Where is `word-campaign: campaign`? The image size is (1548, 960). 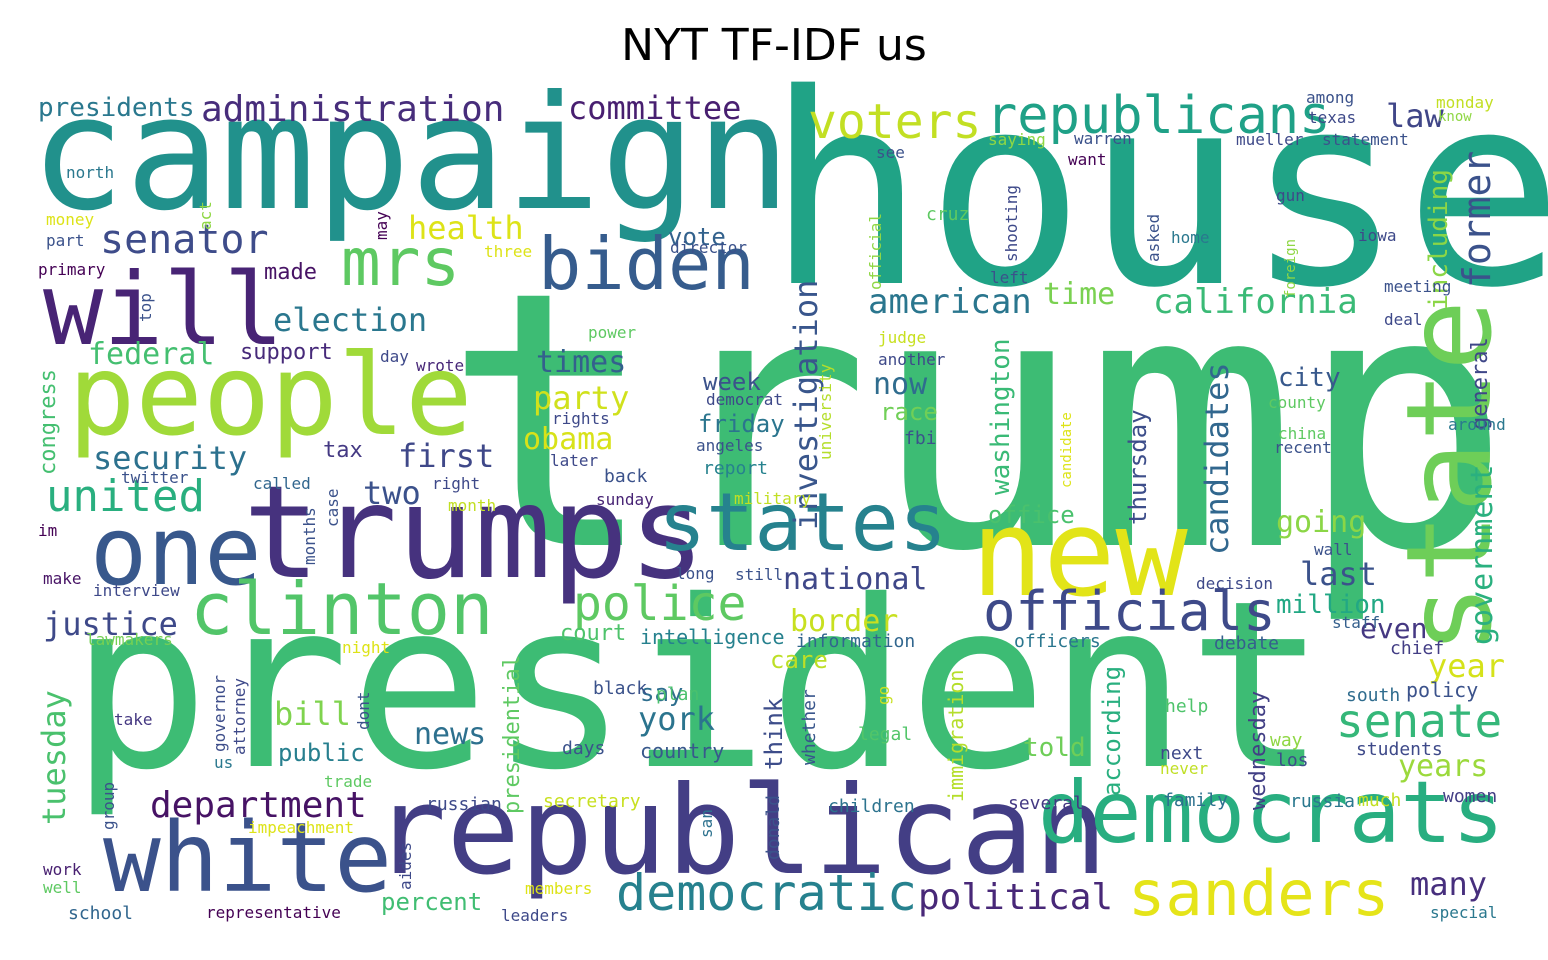
word-campaign: campaign is located at coordinates (410, 154).